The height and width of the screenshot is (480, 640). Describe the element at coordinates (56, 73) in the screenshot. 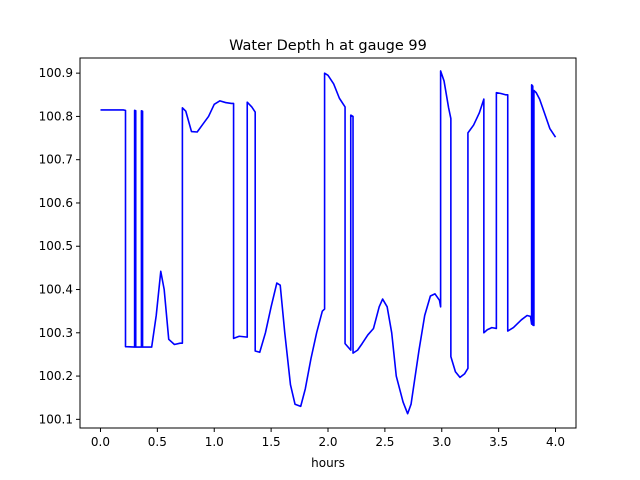

I see `y-tick-label: 100.9` at that location.